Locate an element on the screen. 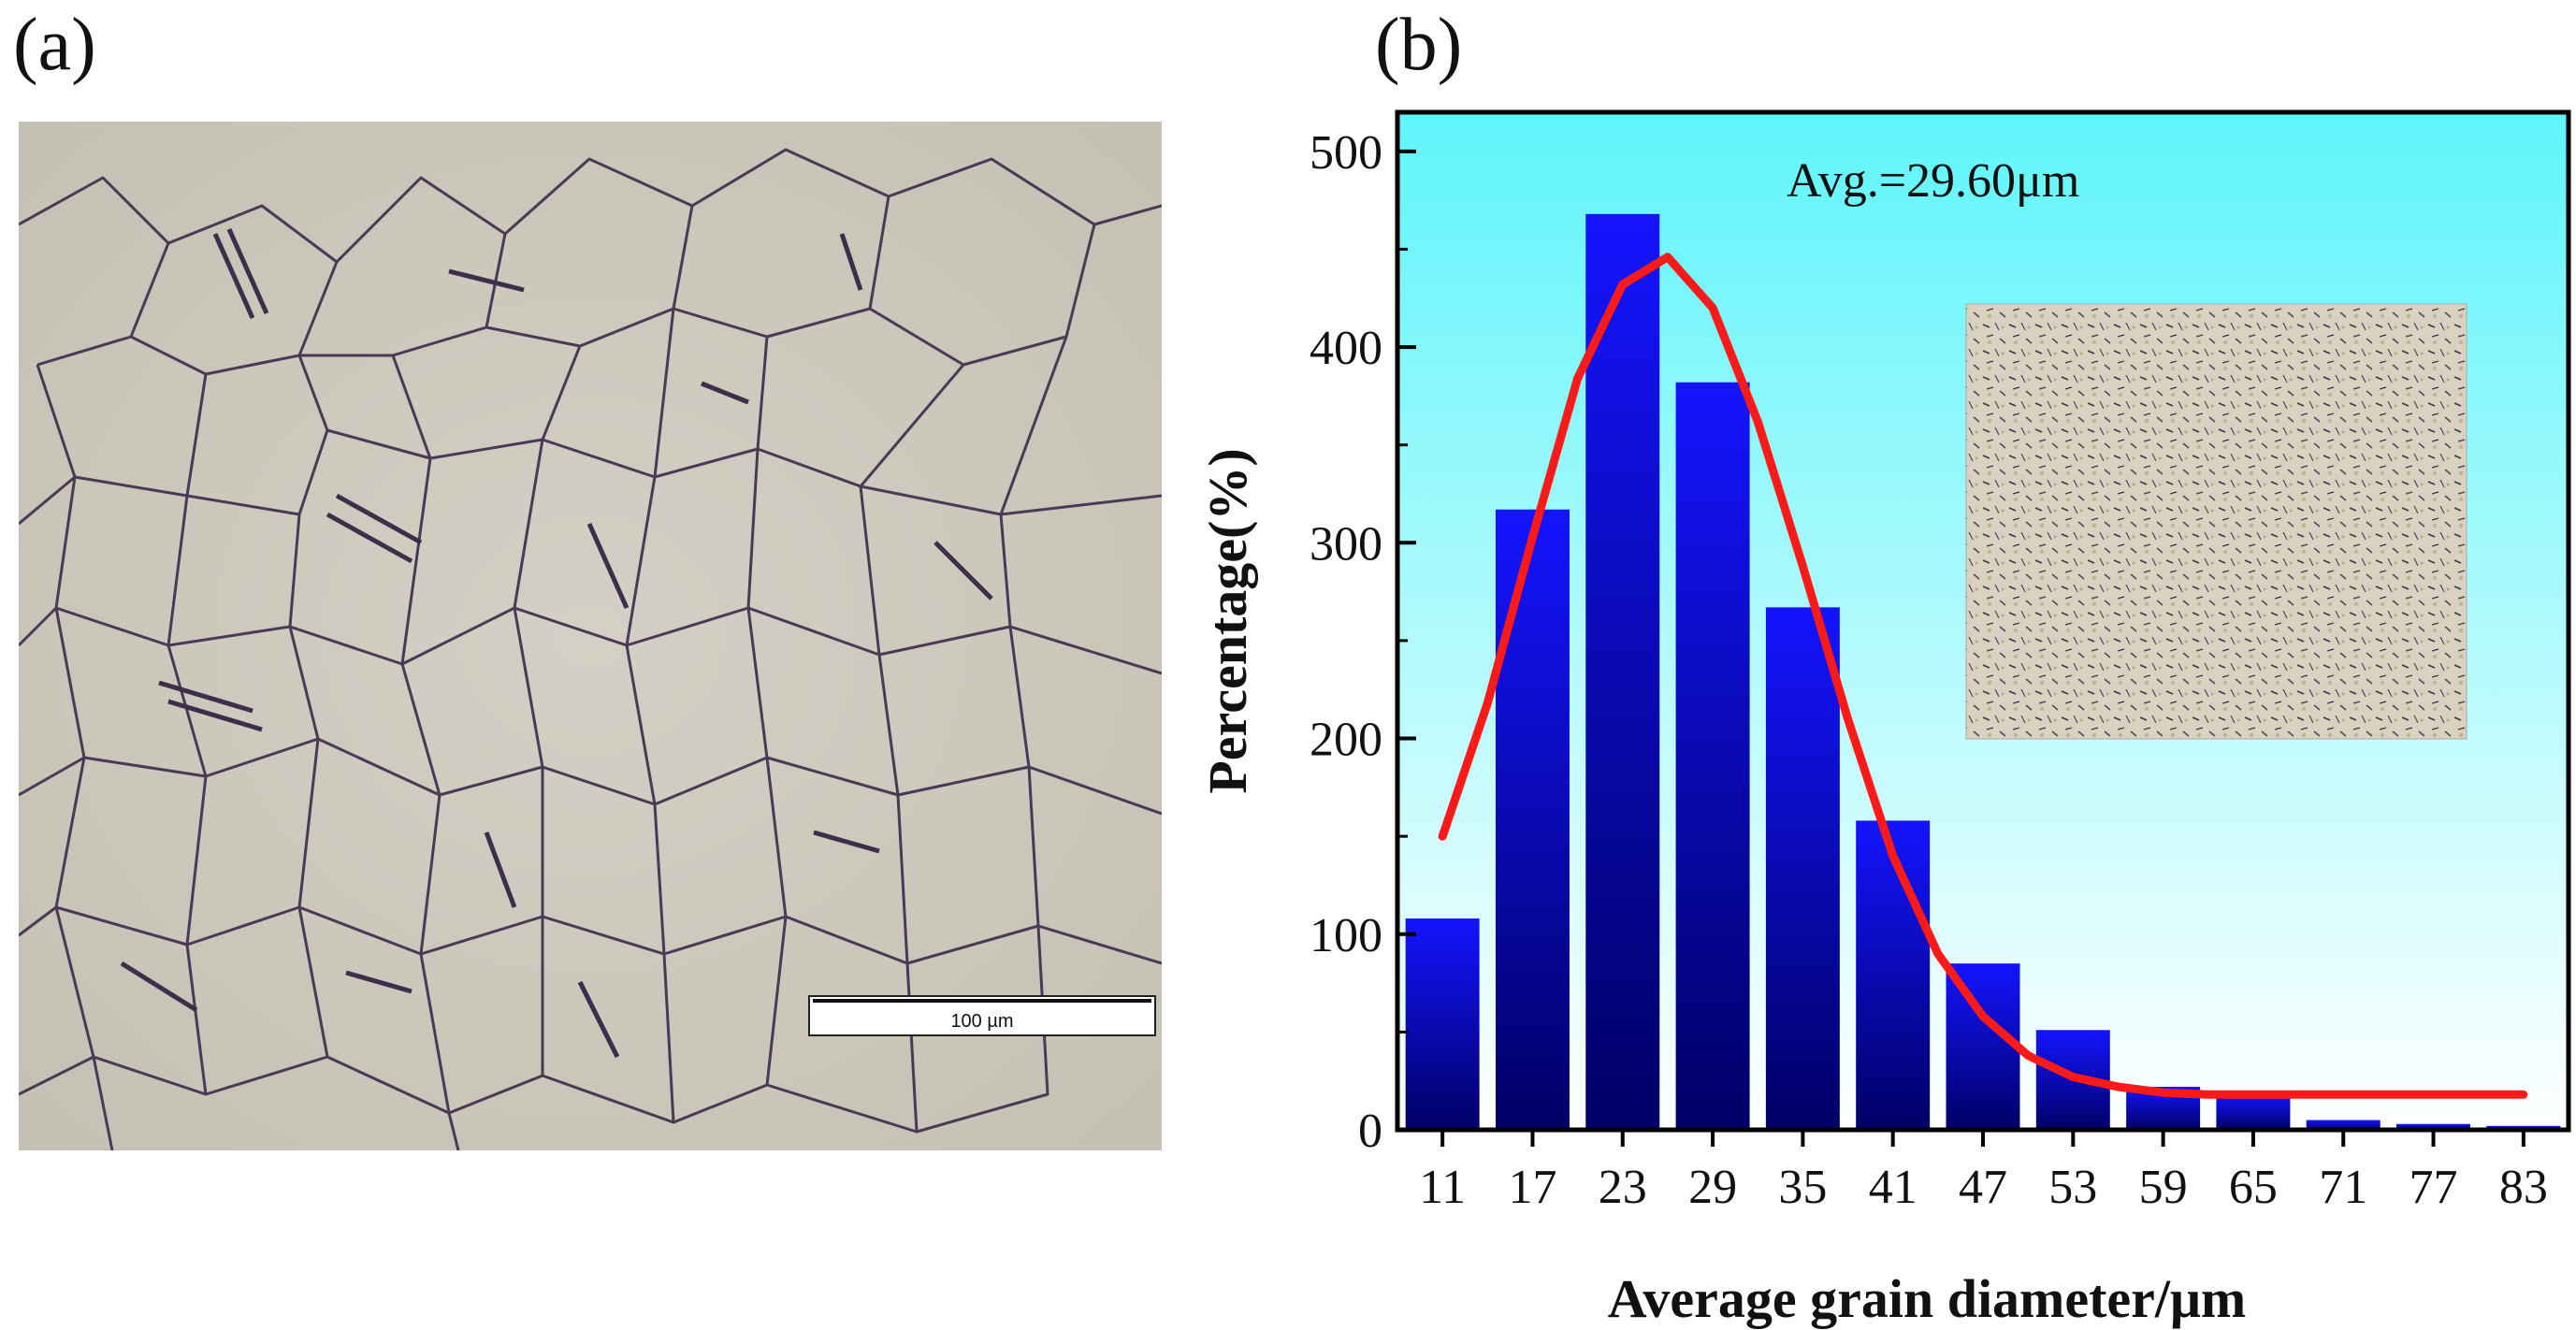 This screenshot has width=2576, height=1330. x-tick-label-29: 29 is located at coordinates (1712, 1187).